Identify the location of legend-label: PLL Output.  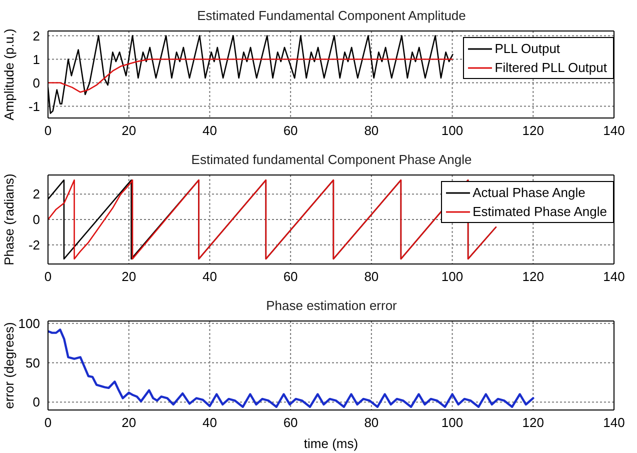
(527, 49).